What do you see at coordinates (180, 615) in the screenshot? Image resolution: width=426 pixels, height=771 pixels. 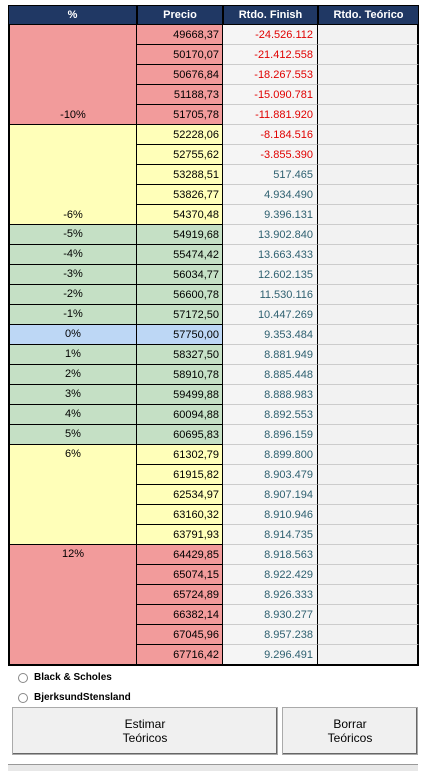 I see `price-cell: 66382,14` at bounding box center [180, 615].